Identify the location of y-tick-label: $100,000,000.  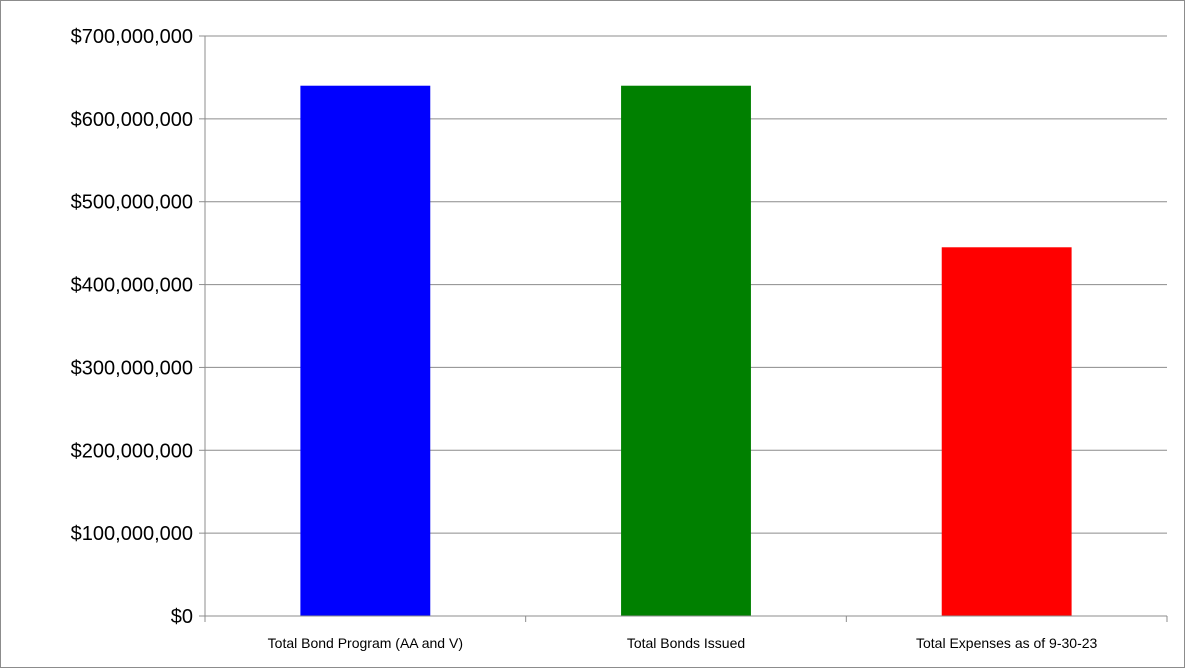
(132, 534).